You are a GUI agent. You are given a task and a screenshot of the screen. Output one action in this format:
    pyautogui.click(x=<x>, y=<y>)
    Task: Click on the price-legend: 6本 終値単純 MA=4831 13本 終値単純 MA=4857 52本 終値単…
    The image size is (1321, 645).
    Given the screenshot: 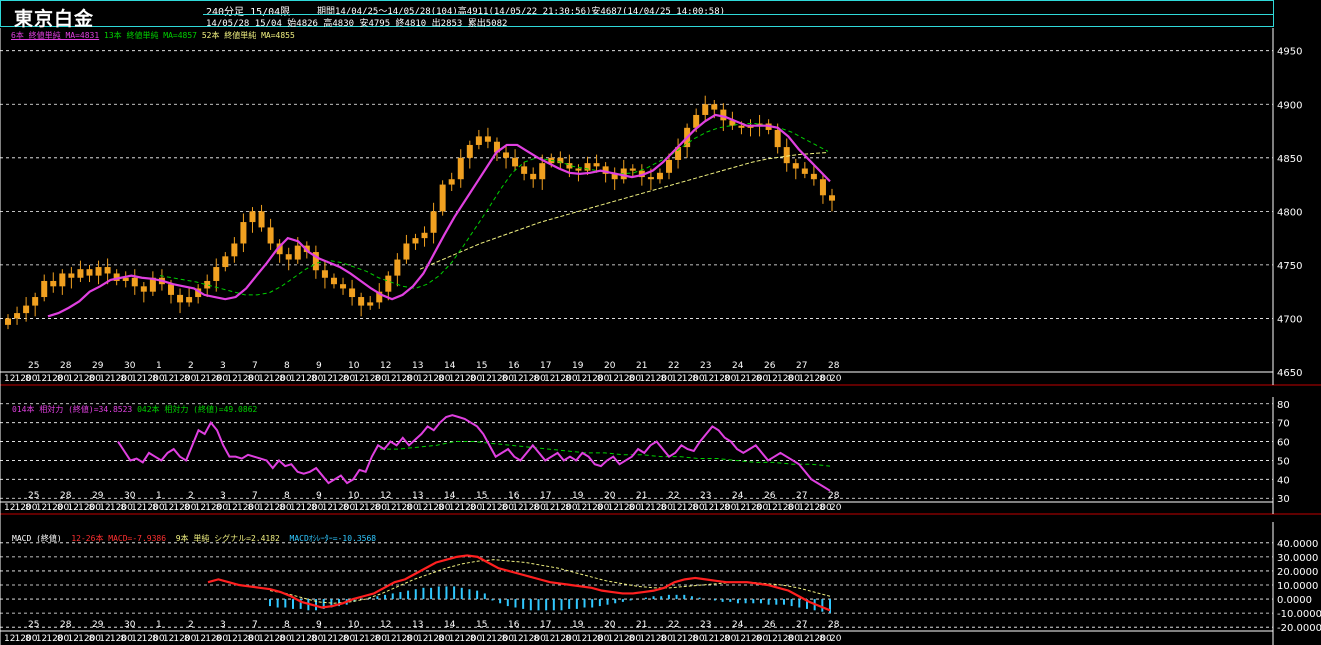 What is the action you would take?
    pyautogui.click(x=153, y=35)
    